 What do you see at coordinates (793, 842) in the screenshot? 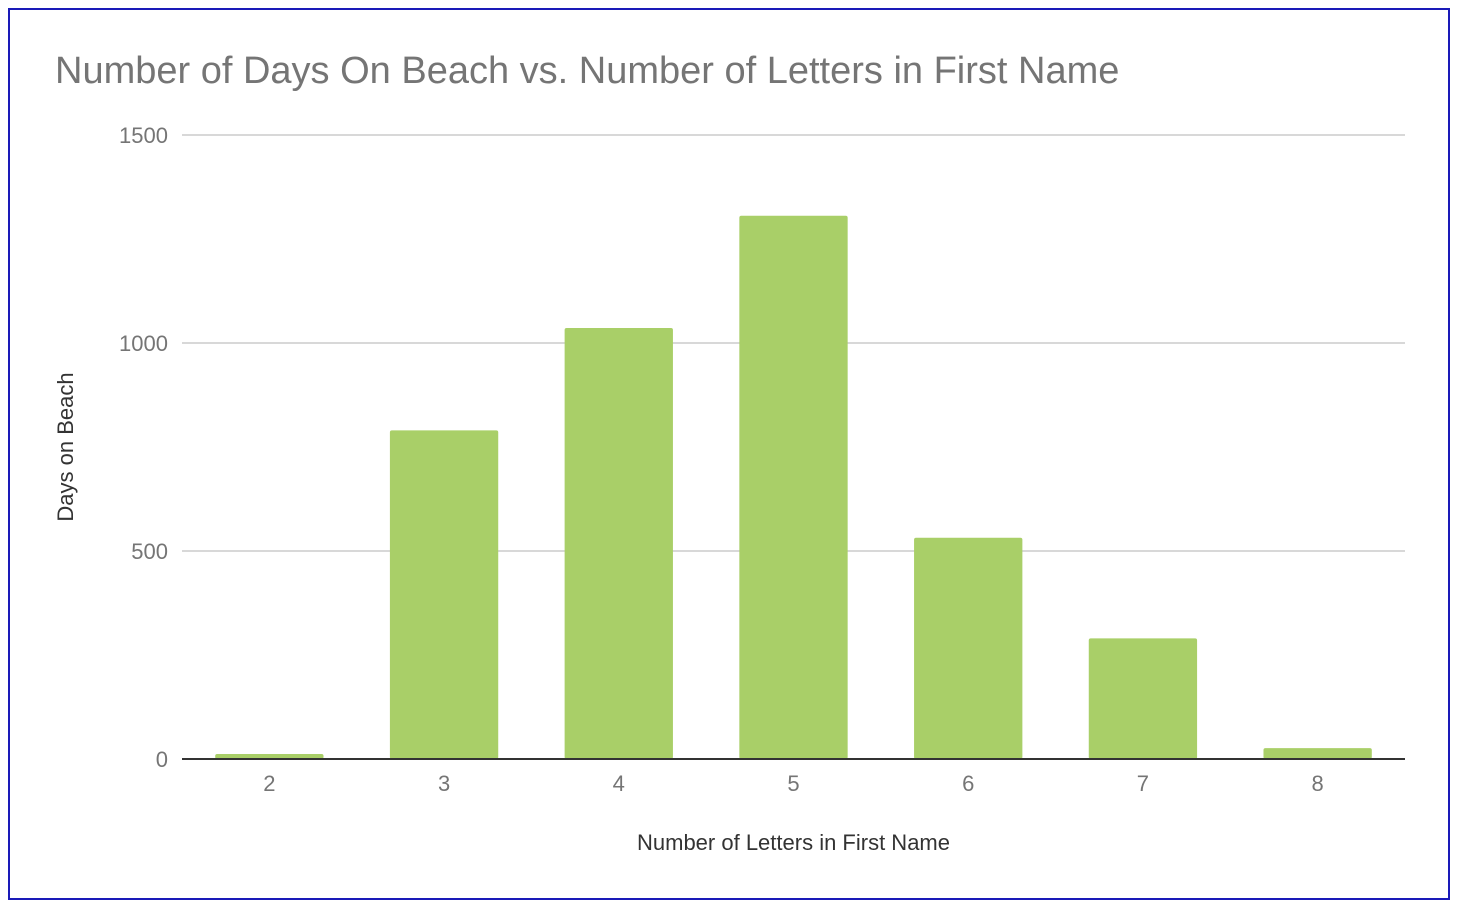
I see `x-axis-title: Number of Letters in First Name` at bounding box center [793, 842].